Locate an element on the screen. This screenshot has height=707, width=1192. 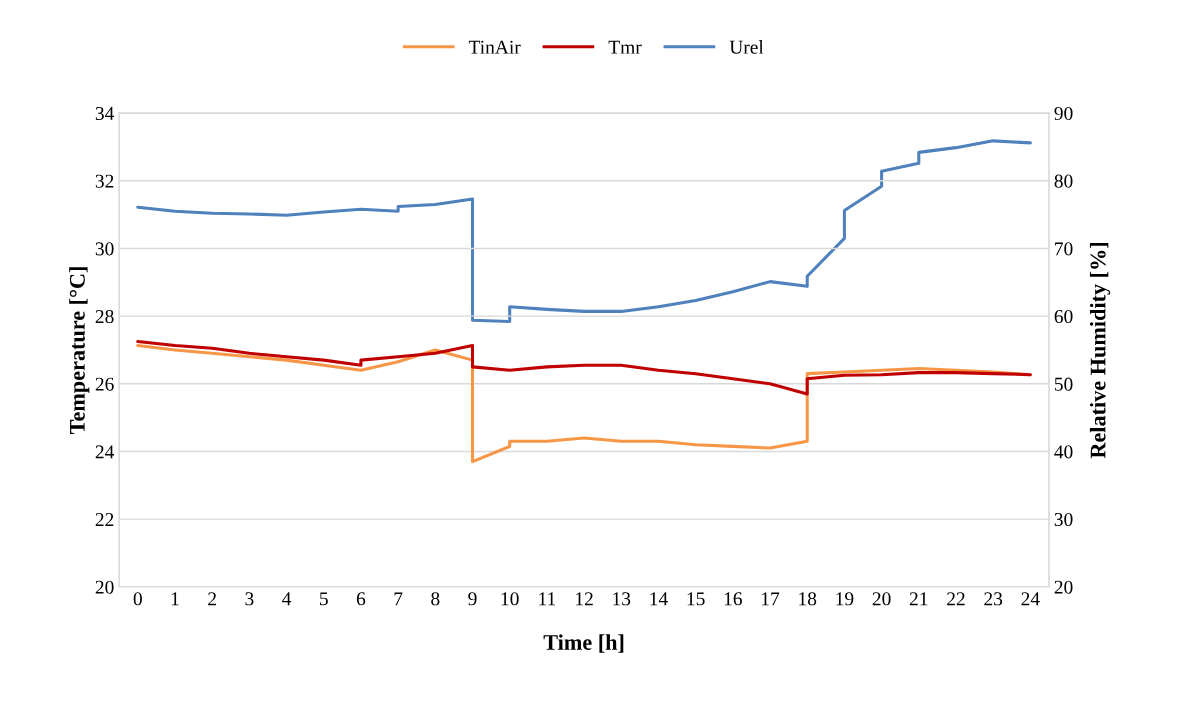
y2-tick-label: 50 is located at coordinates (1063, 384).